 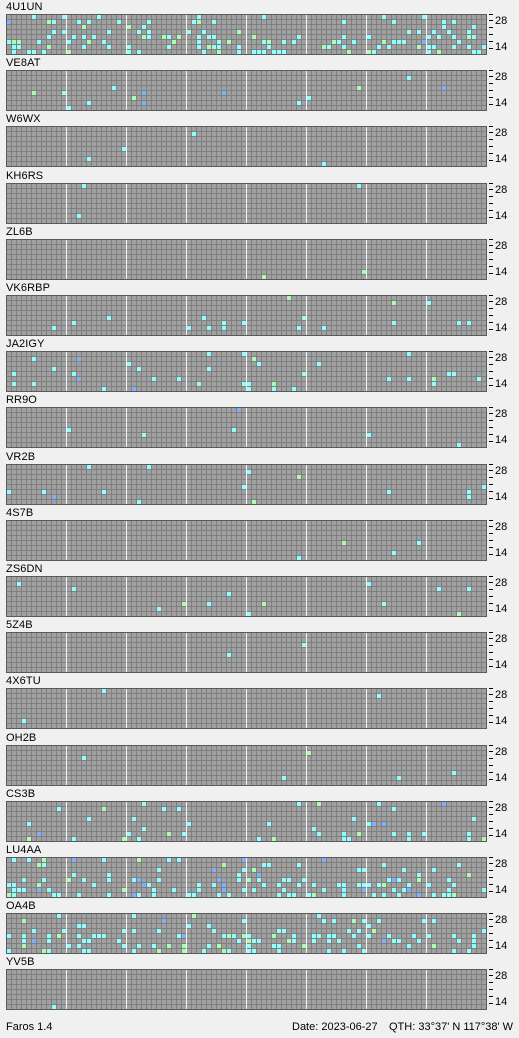 I want to click on beacon-callsign: W6WX, so click(x=23, y=119).